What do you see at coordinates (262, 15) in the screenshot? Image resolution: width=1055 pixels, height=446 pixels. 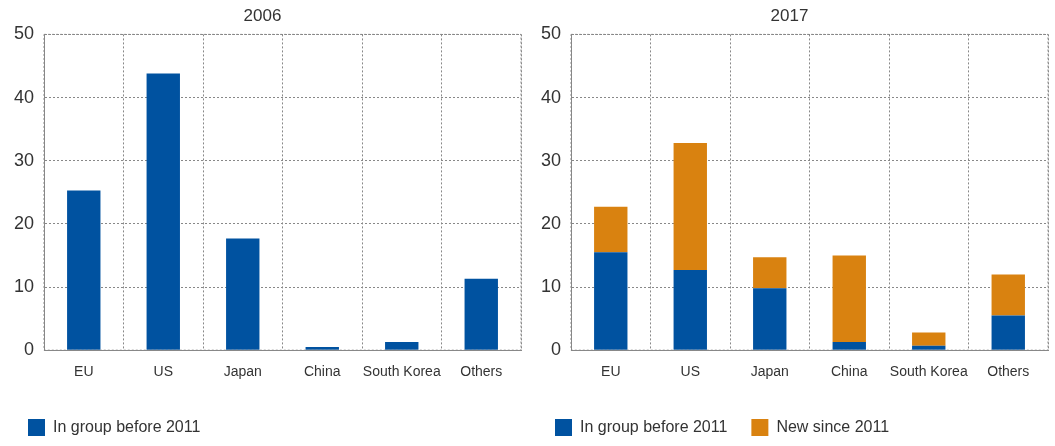 I see `chart-title: 2006` at bounding box center [262, 15].